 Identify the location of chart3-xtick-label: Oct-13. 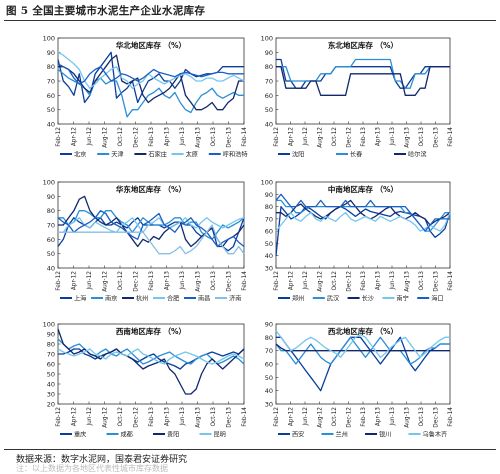
(422, 281).